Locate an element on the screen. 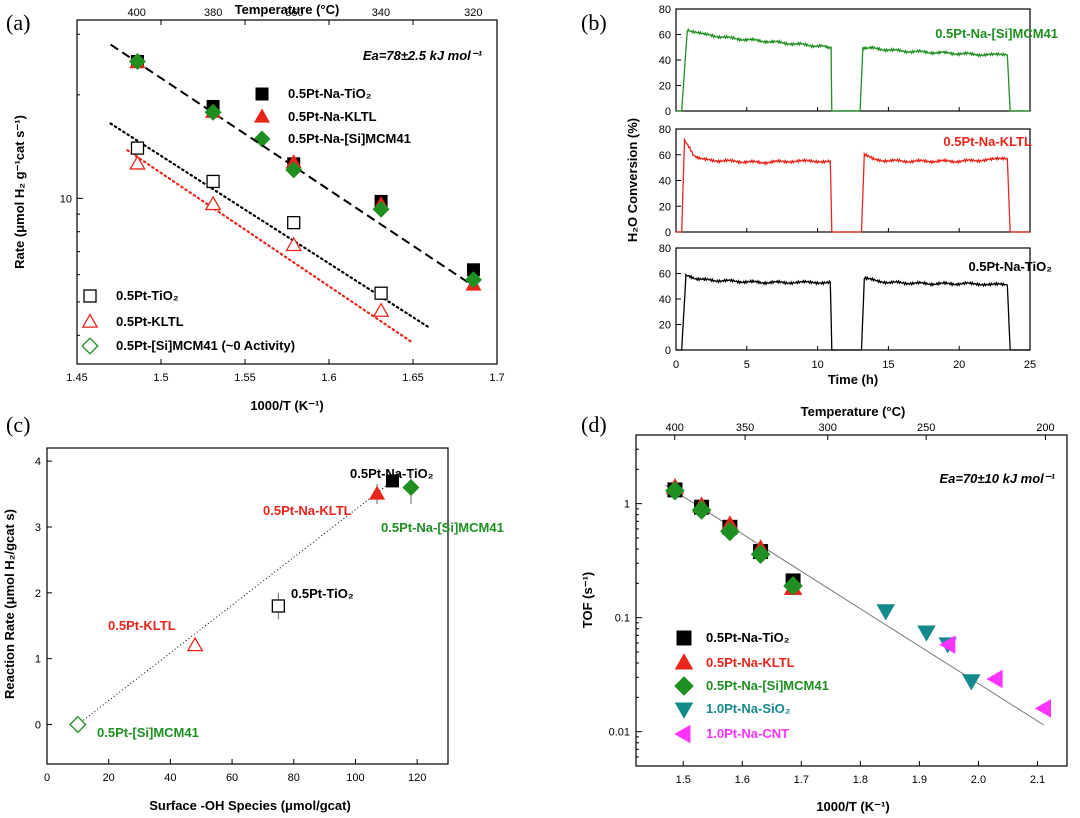 The width and height of the screenshot is (1080, 818). panel-c-y-tick-label: 3 is located at coordinates (38, 528).